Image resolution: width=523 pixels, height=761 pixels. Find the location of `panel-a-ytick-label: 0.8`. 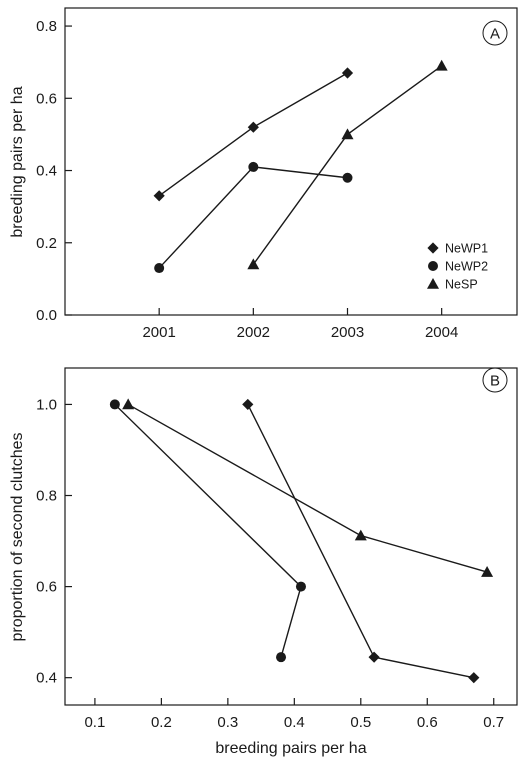

panel-a-ytick-label: 0.8 is located at coordinates (46, 26).